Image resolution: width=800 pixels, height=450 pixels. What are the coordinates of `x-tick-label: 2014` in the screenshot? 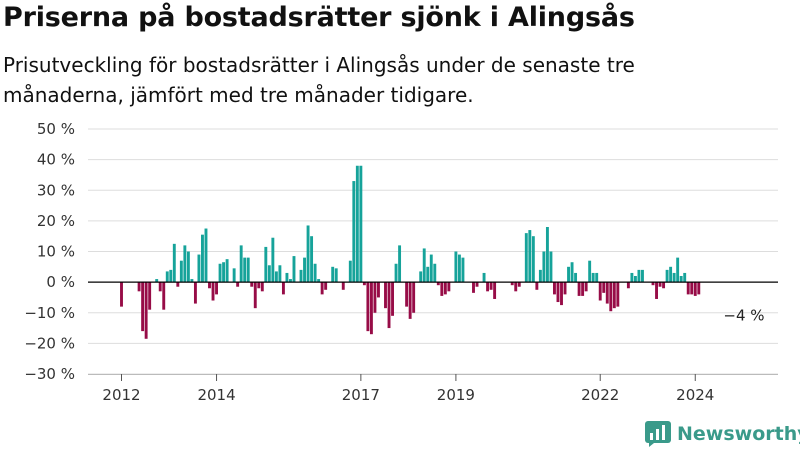 It's located at (216, 395).